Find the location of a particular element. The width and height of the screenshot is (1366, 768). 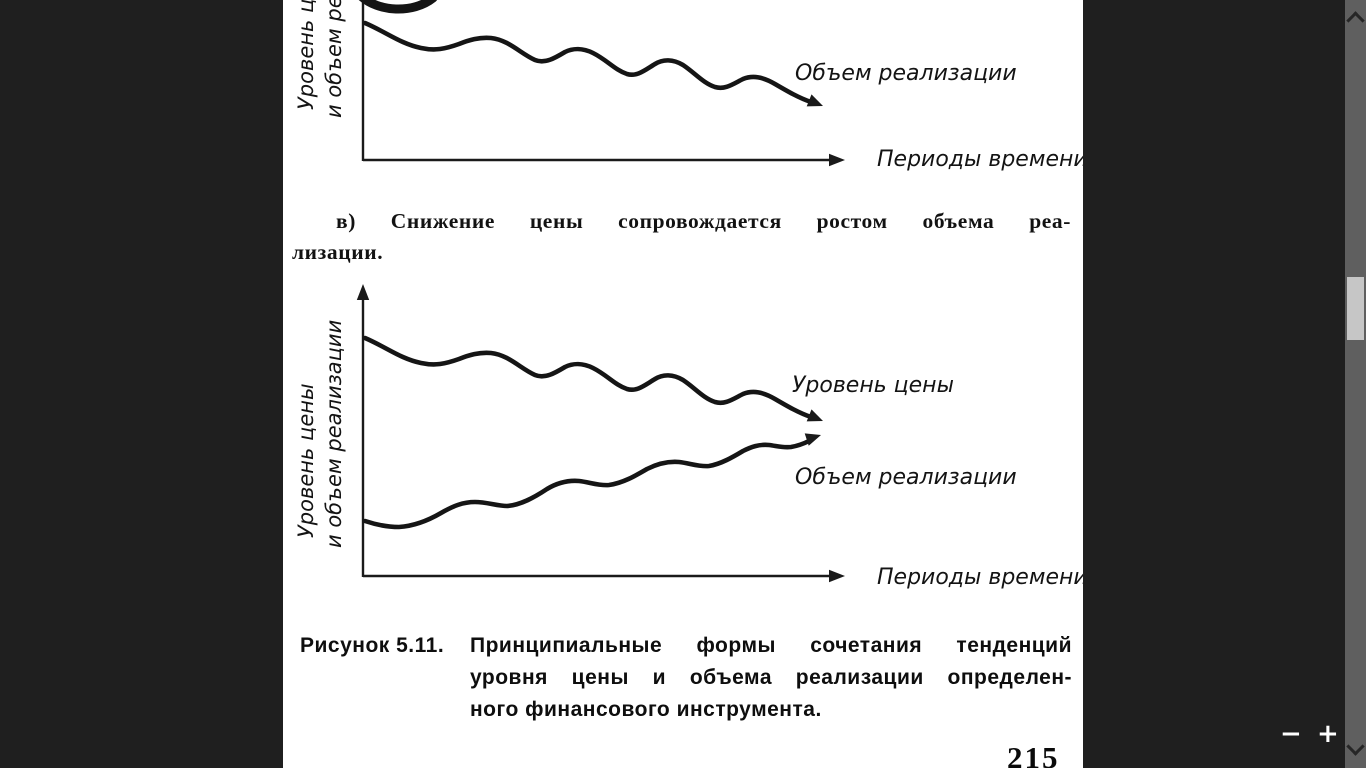

chevron-up-icon is located at coordinates (1355, 20).